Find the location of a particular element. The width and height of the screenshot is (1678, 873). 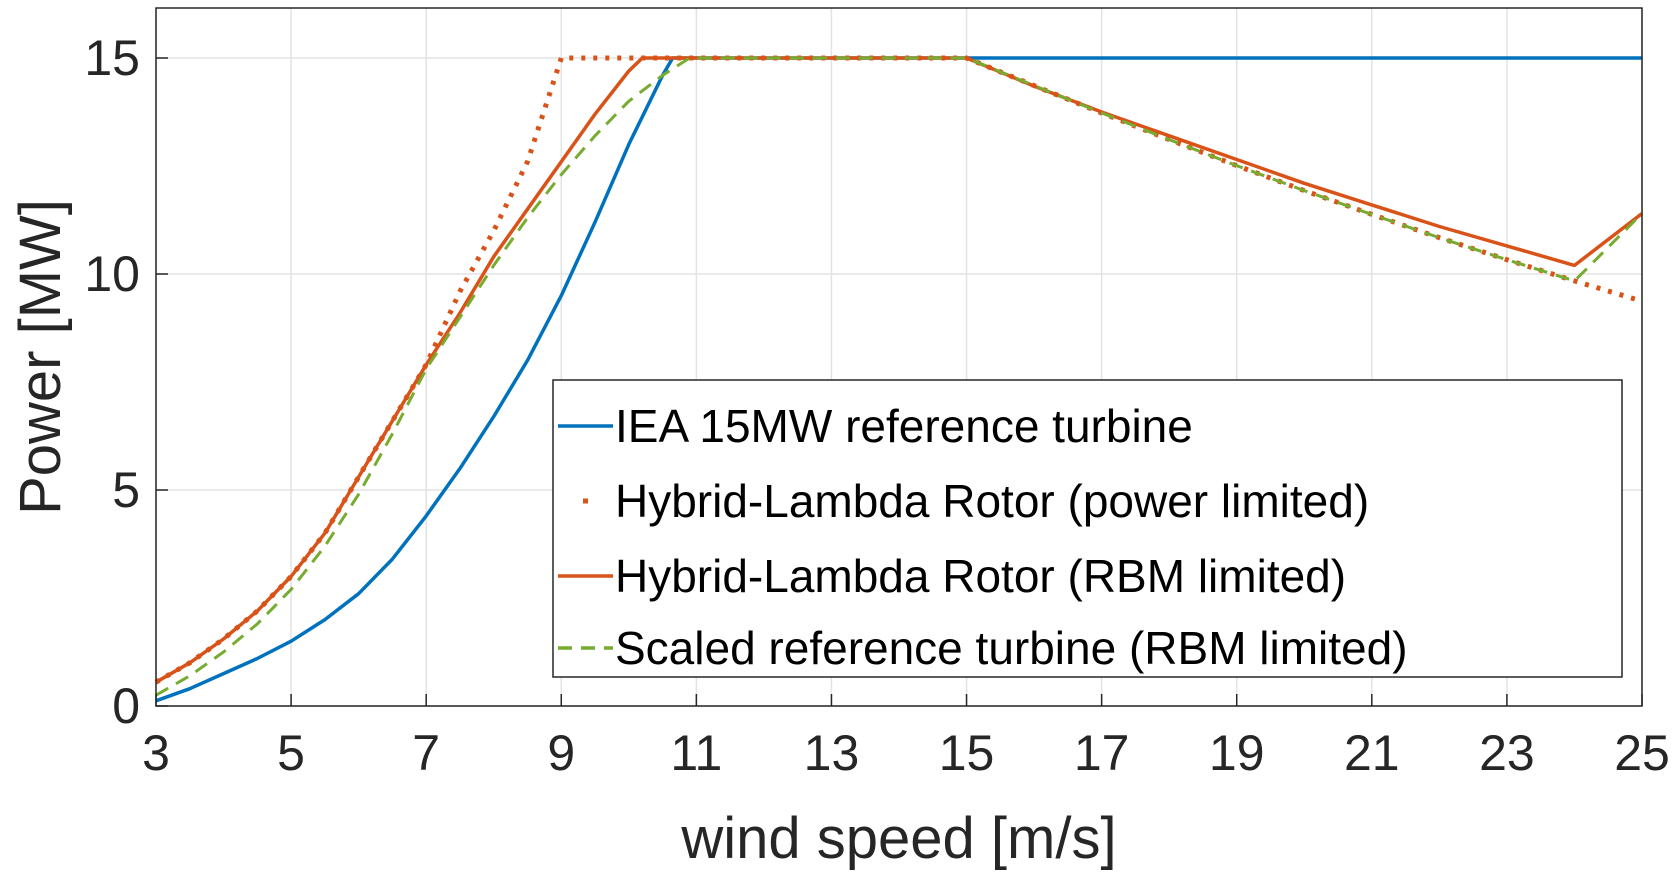

legend-label-hybrid-rbm-limited: Hybrid-Lambda Rotor (RBM limited) is located at coordinates (980, 576).